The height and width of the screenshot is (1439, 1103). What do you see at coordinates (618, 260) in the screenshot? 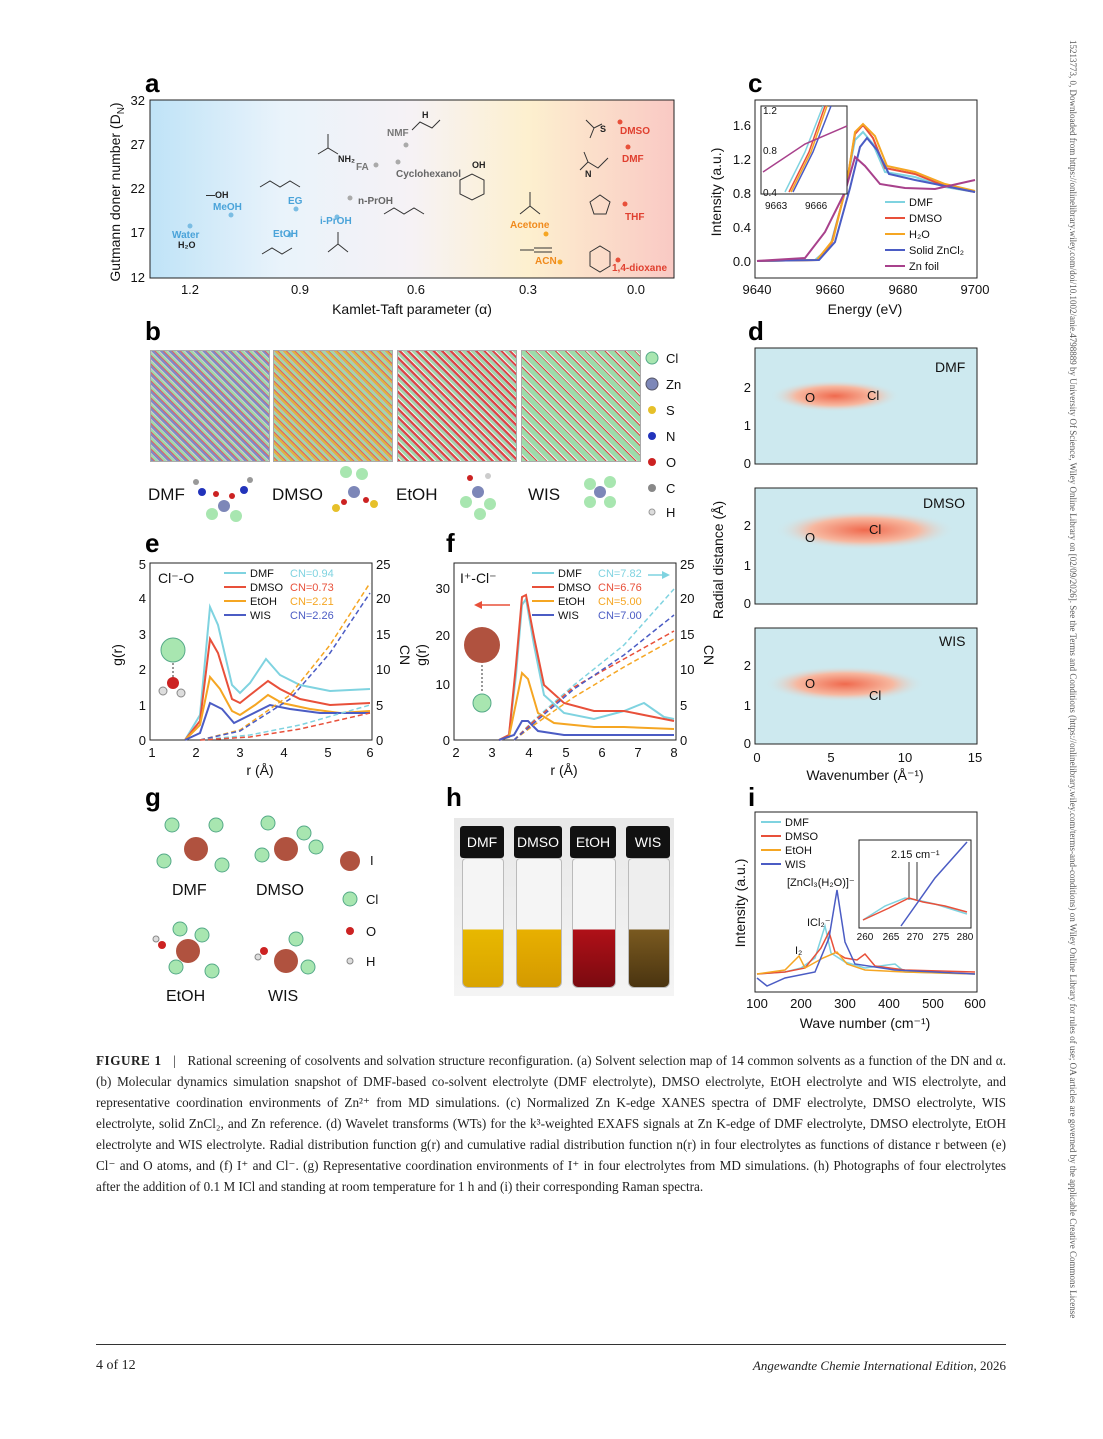
I see `a-point-dioxane` at bounding box center [618, 260].